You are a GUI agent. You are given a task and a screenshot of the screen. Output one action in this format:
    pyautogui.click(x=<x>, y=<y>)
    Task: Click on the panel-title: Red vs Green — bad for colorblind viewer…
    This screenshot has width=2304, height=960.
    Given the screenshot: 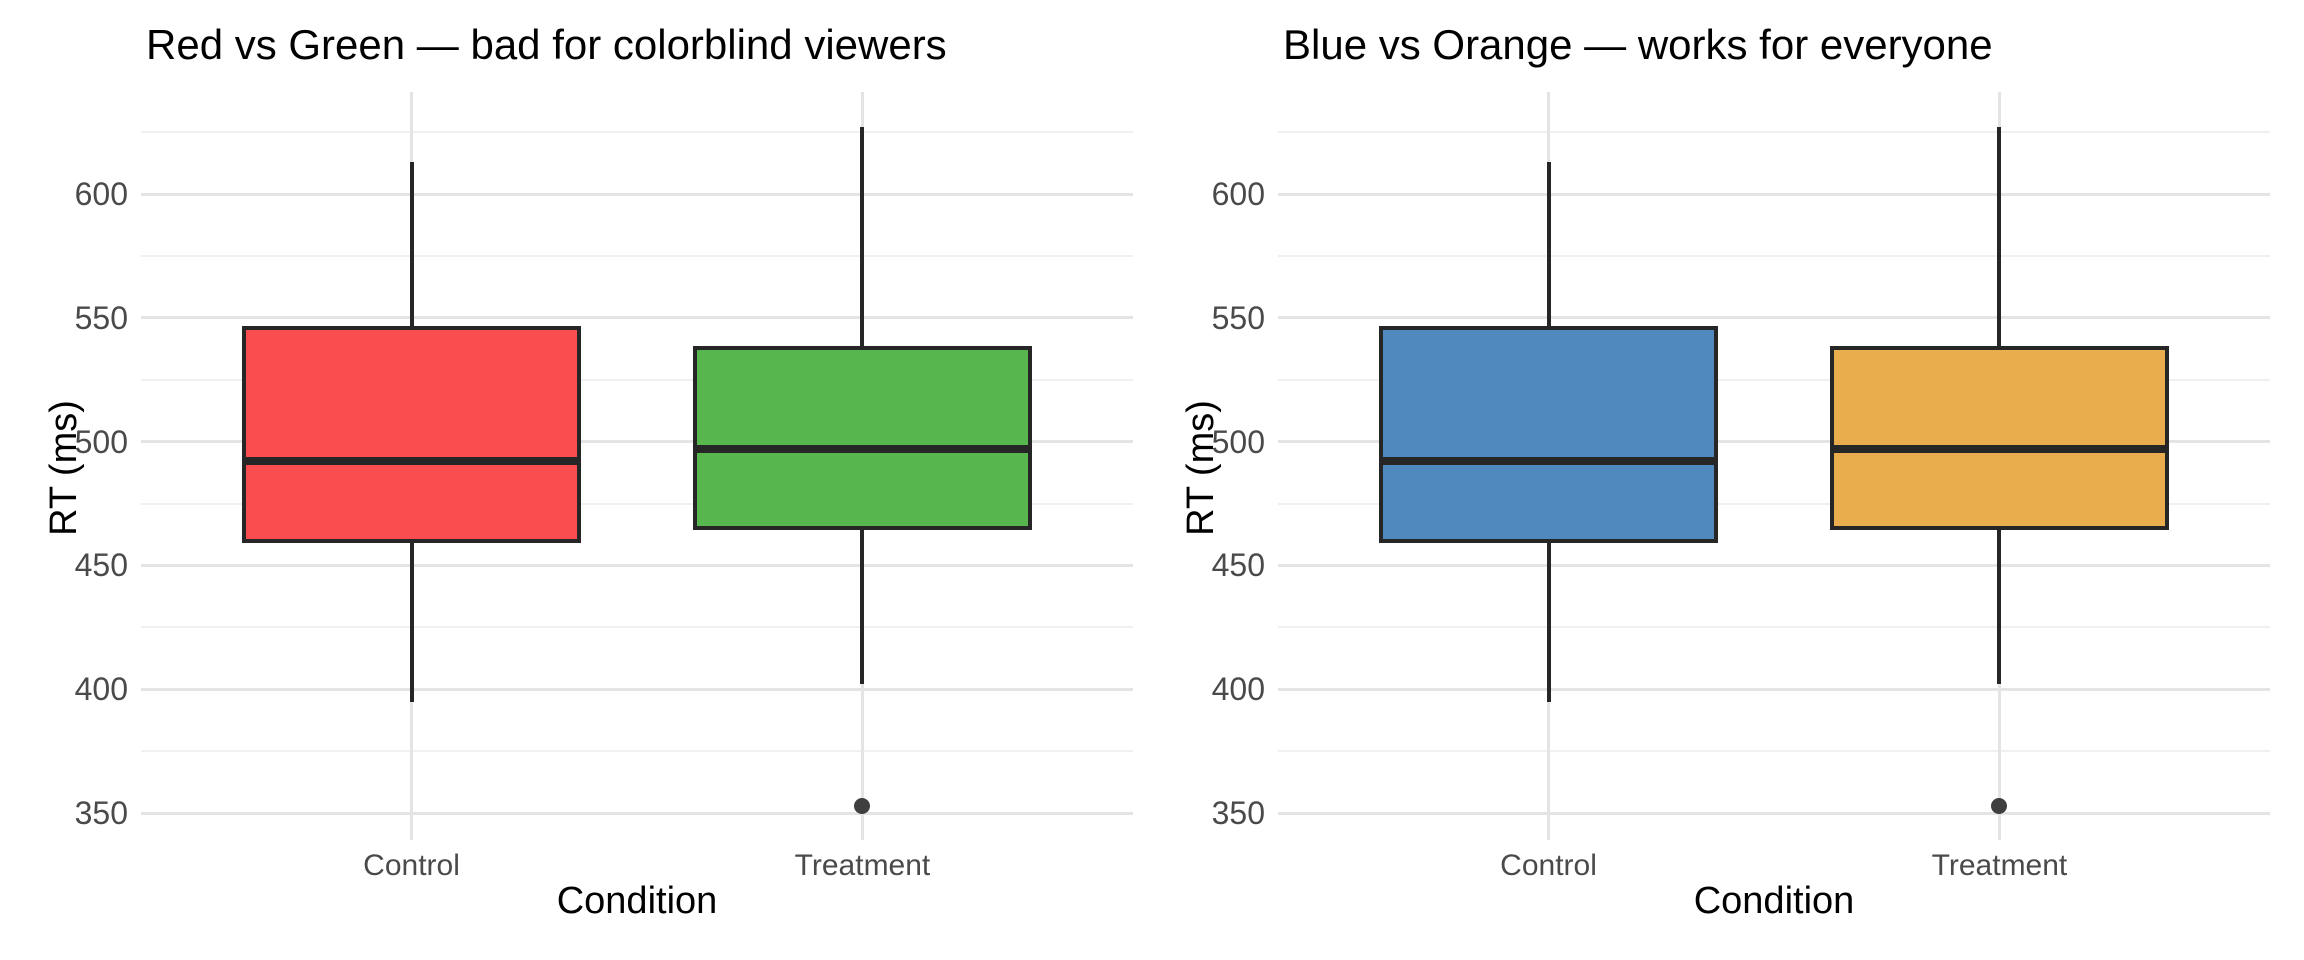 What is the action you would take?
    pyautogui.click(x=546, y=44)
    